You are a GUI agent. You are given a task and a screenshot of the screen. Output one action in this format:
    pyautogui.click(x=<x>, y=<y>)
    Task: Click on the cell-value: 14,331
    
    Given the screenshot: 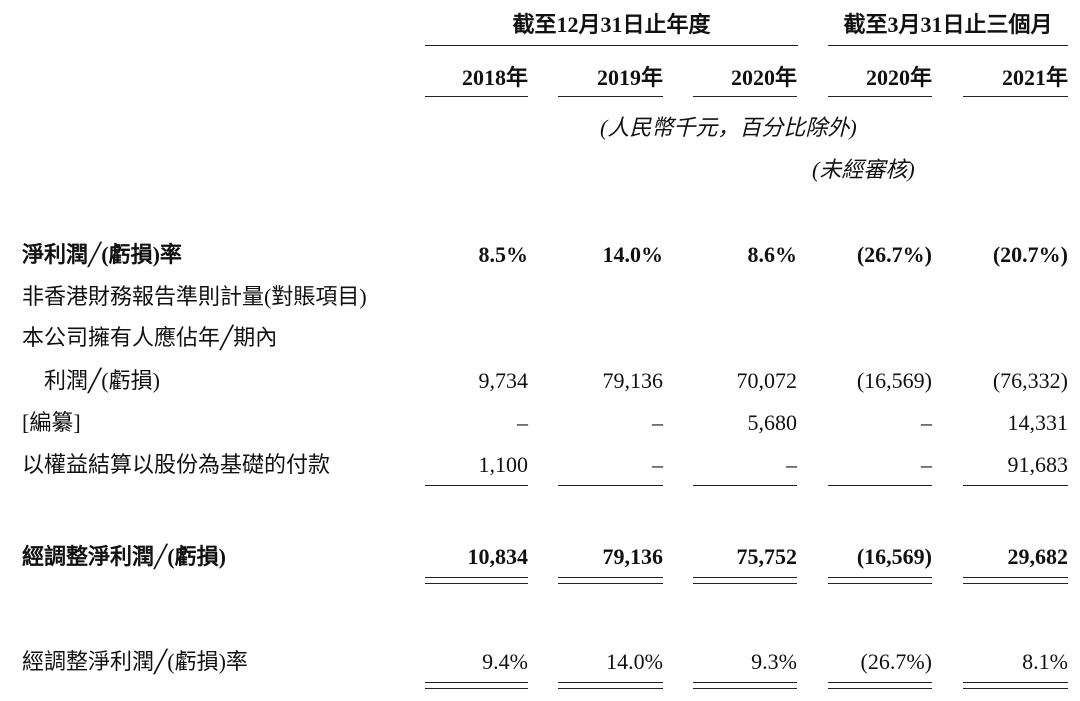 What is the action you would take?
    pyautogui.click(x=1038, y=422)
    